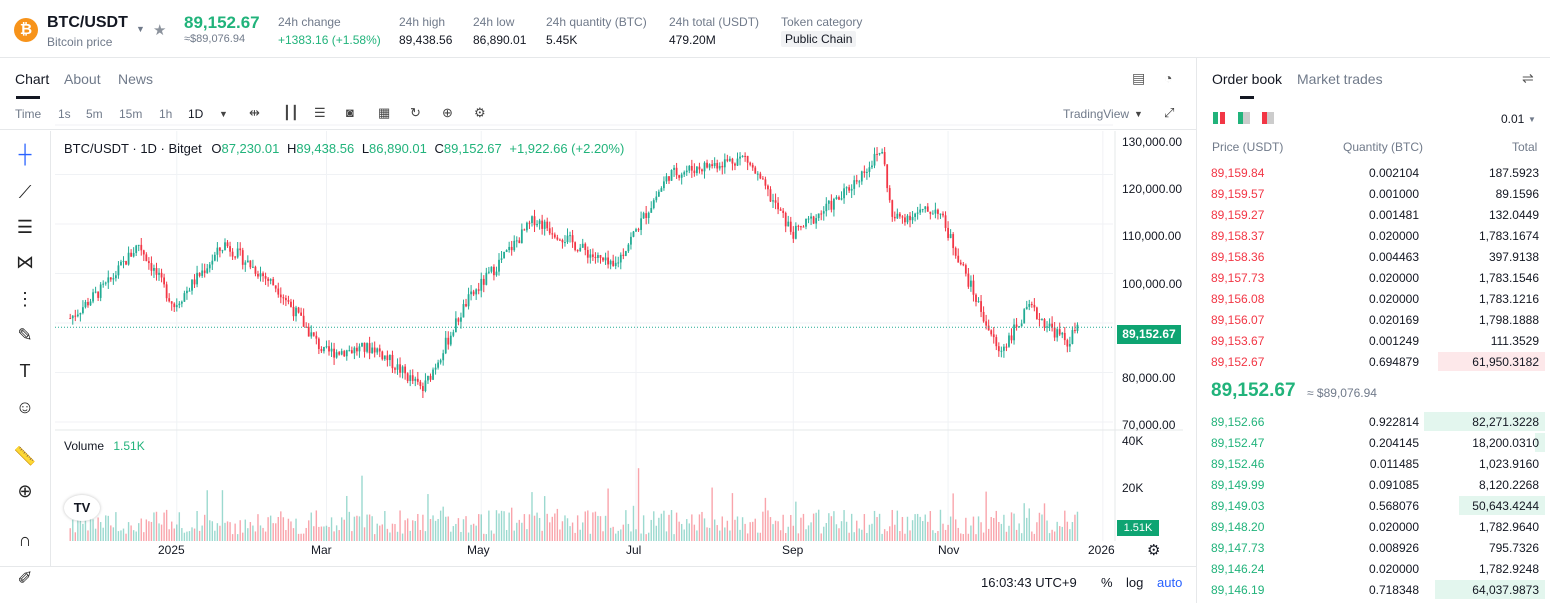 The image size is (1550, 603). What do you see at coordinates (25, 371) in the screenshot?
I see `text-tool-icon: T` at bounding box center [25, 371].